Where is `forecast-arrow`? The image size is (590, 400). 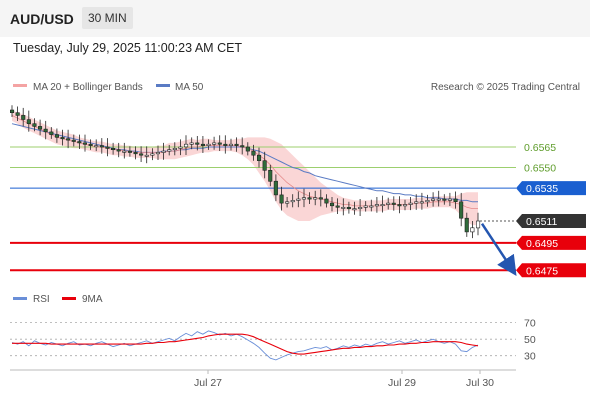
forecast-arrow is located at coordinates (498, 249).